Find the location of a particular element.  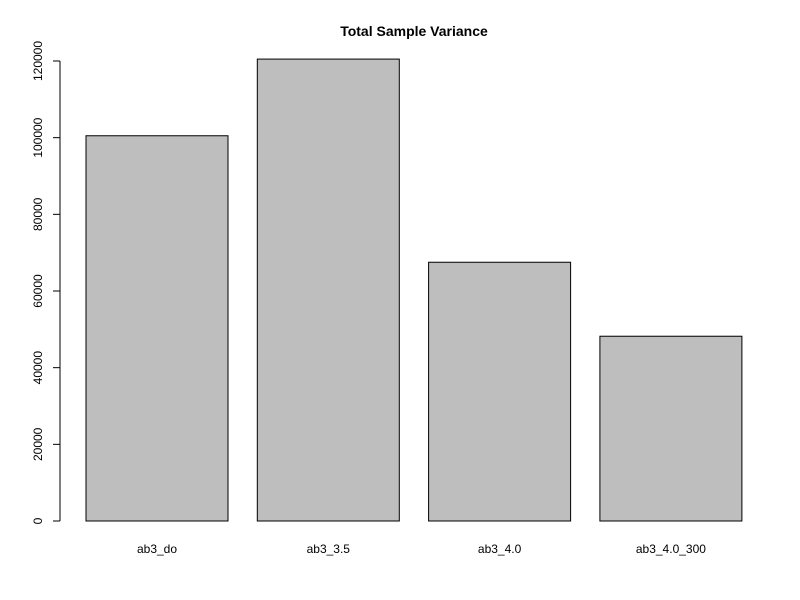

y-tick-label: 40000 is located at coordinates (38, 368).